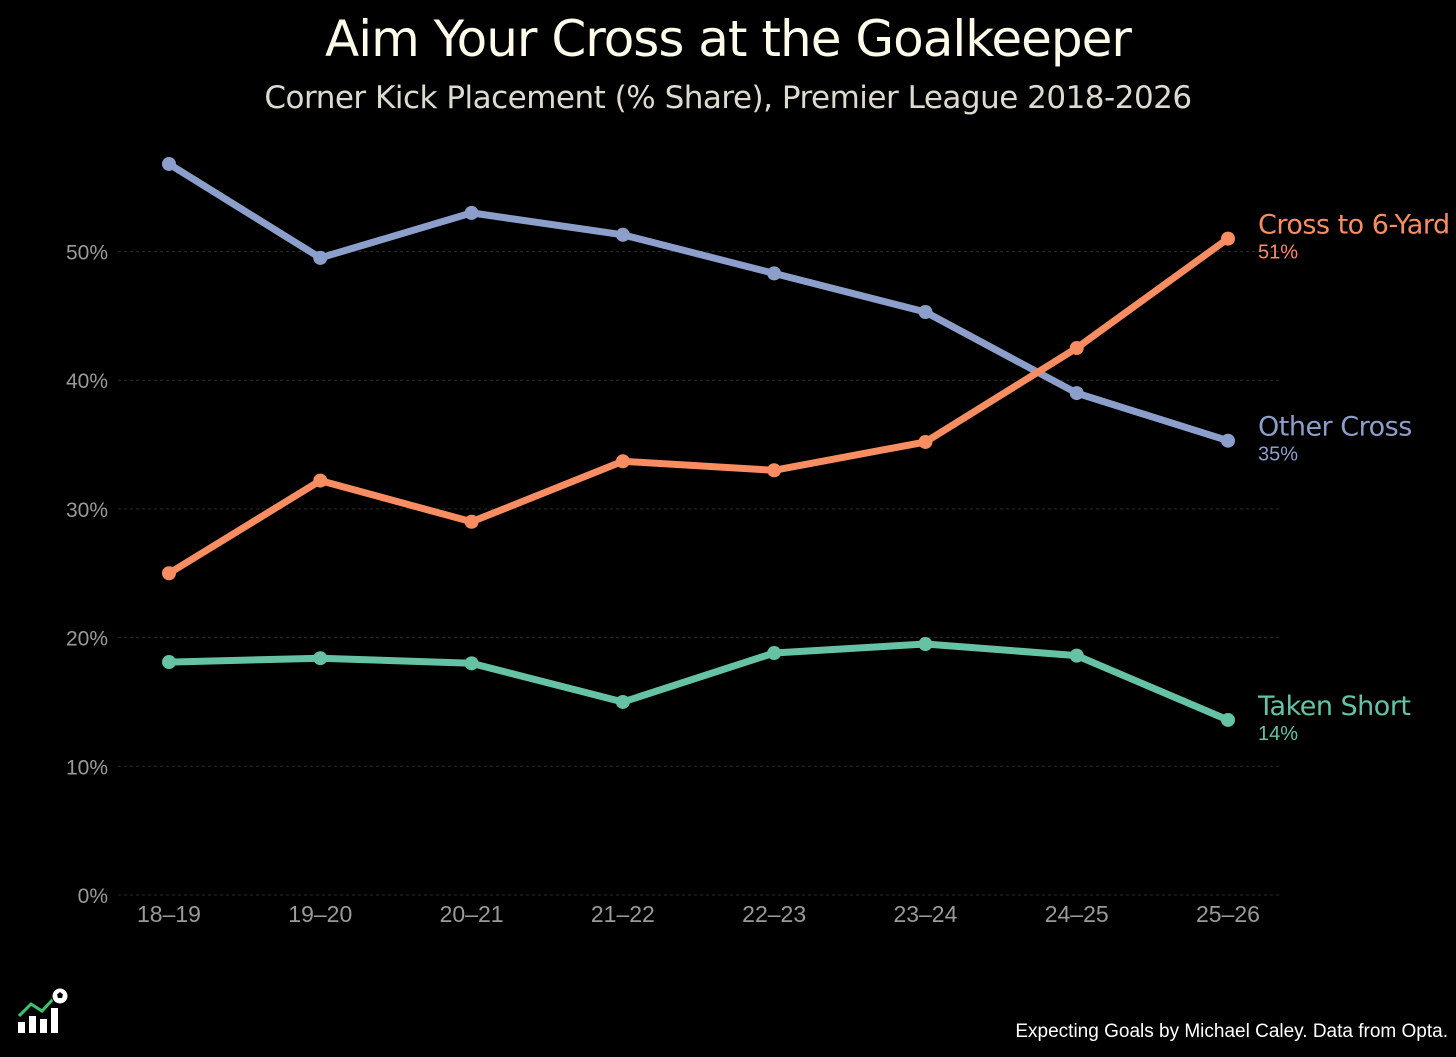 The image size is (1456, 1057). I want to click on x-tick-label: 18–19, so click(169, 914).